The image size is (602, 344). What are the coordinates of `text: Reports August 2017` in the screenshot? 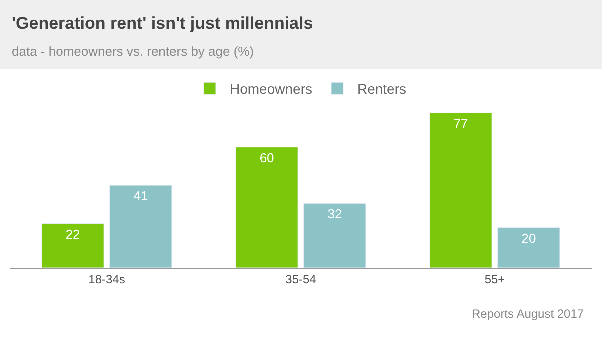 It's located at (528, 314).